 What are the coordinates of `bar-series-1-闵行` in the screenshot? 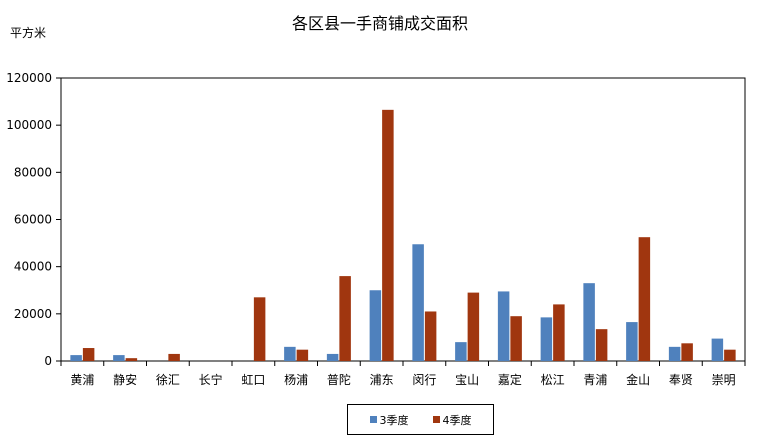 It's located at (418, 302).